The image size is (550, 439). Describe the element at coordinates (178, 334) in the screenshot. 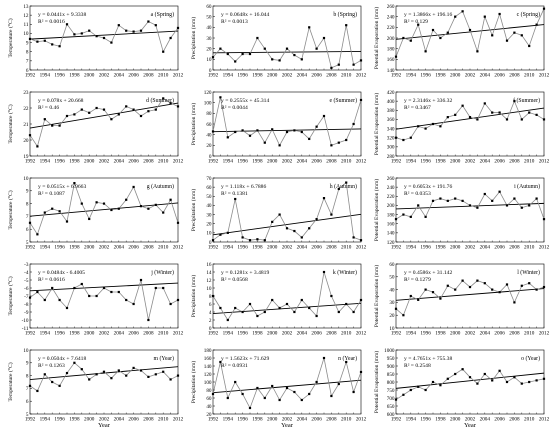

I see `x-tick-label: 2012` at that location.